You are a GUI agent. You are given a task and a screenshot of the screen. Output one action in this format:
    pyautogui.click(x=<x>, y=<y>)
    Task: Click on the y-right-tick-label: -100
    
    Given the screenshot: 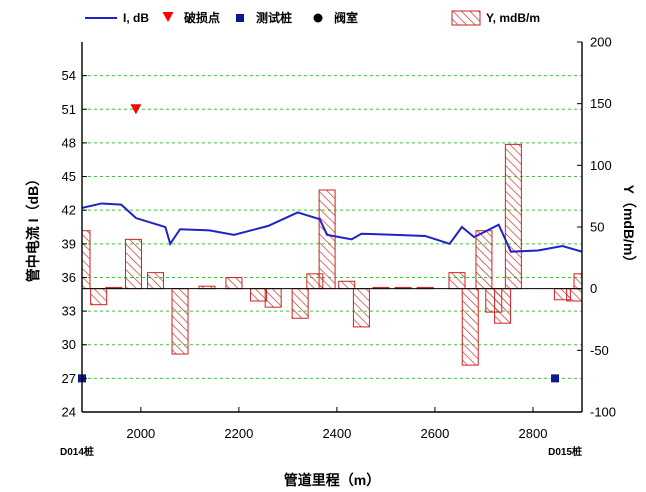 What is the action you would take?
    pyautogui.click(x=603, y=412)
    